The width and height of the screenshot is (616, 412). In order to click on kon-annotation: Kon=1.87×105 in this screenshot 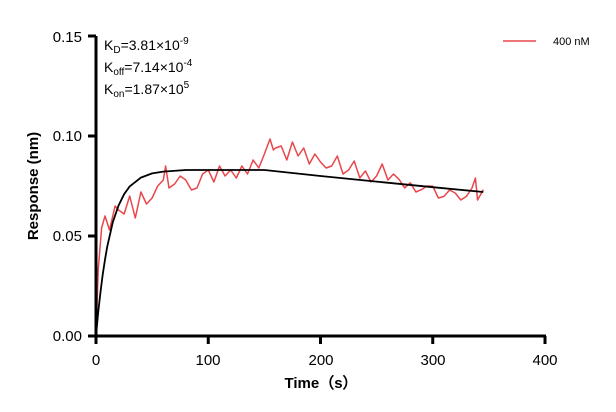, I will do `click(147, 90)`.